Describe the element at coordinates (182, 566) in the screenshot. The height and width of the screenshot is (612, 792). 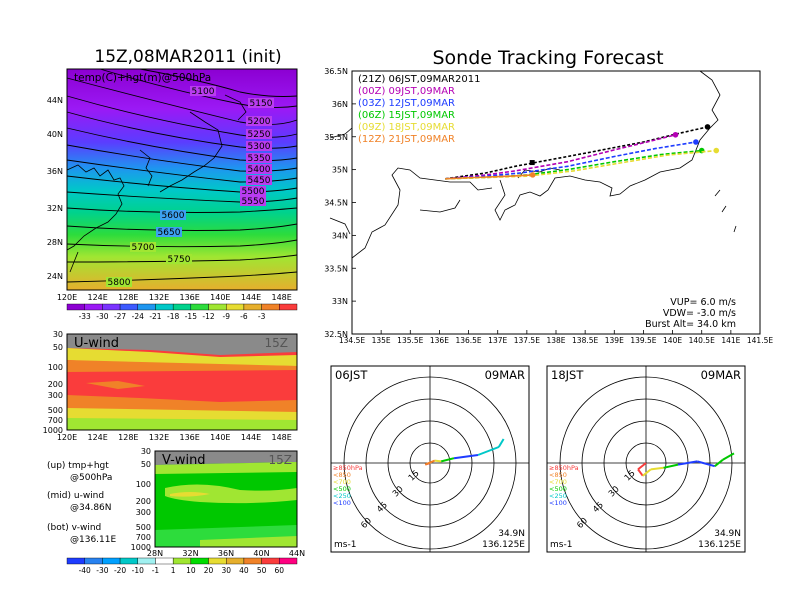
I see `wind-colorbar: -40 -30 -20 -10 -1 1 10 20 30 40 50 60` at that location.